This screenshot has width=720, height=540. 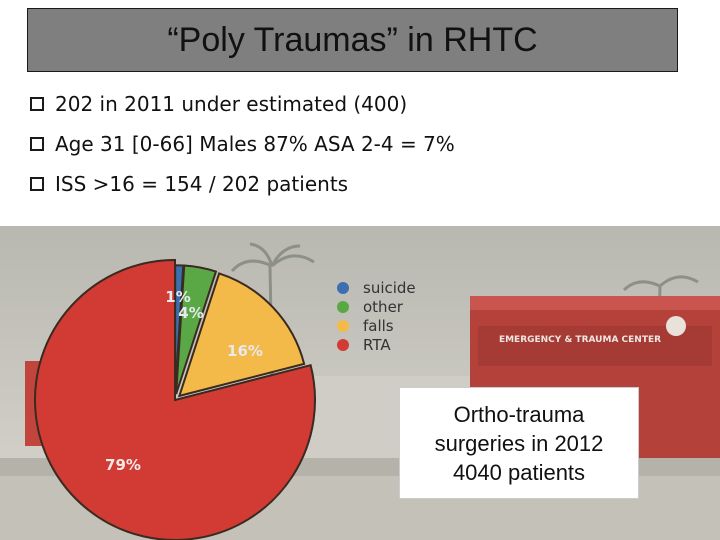 I want to click on pie-label-other: 4%, so click(x=190, y=313).